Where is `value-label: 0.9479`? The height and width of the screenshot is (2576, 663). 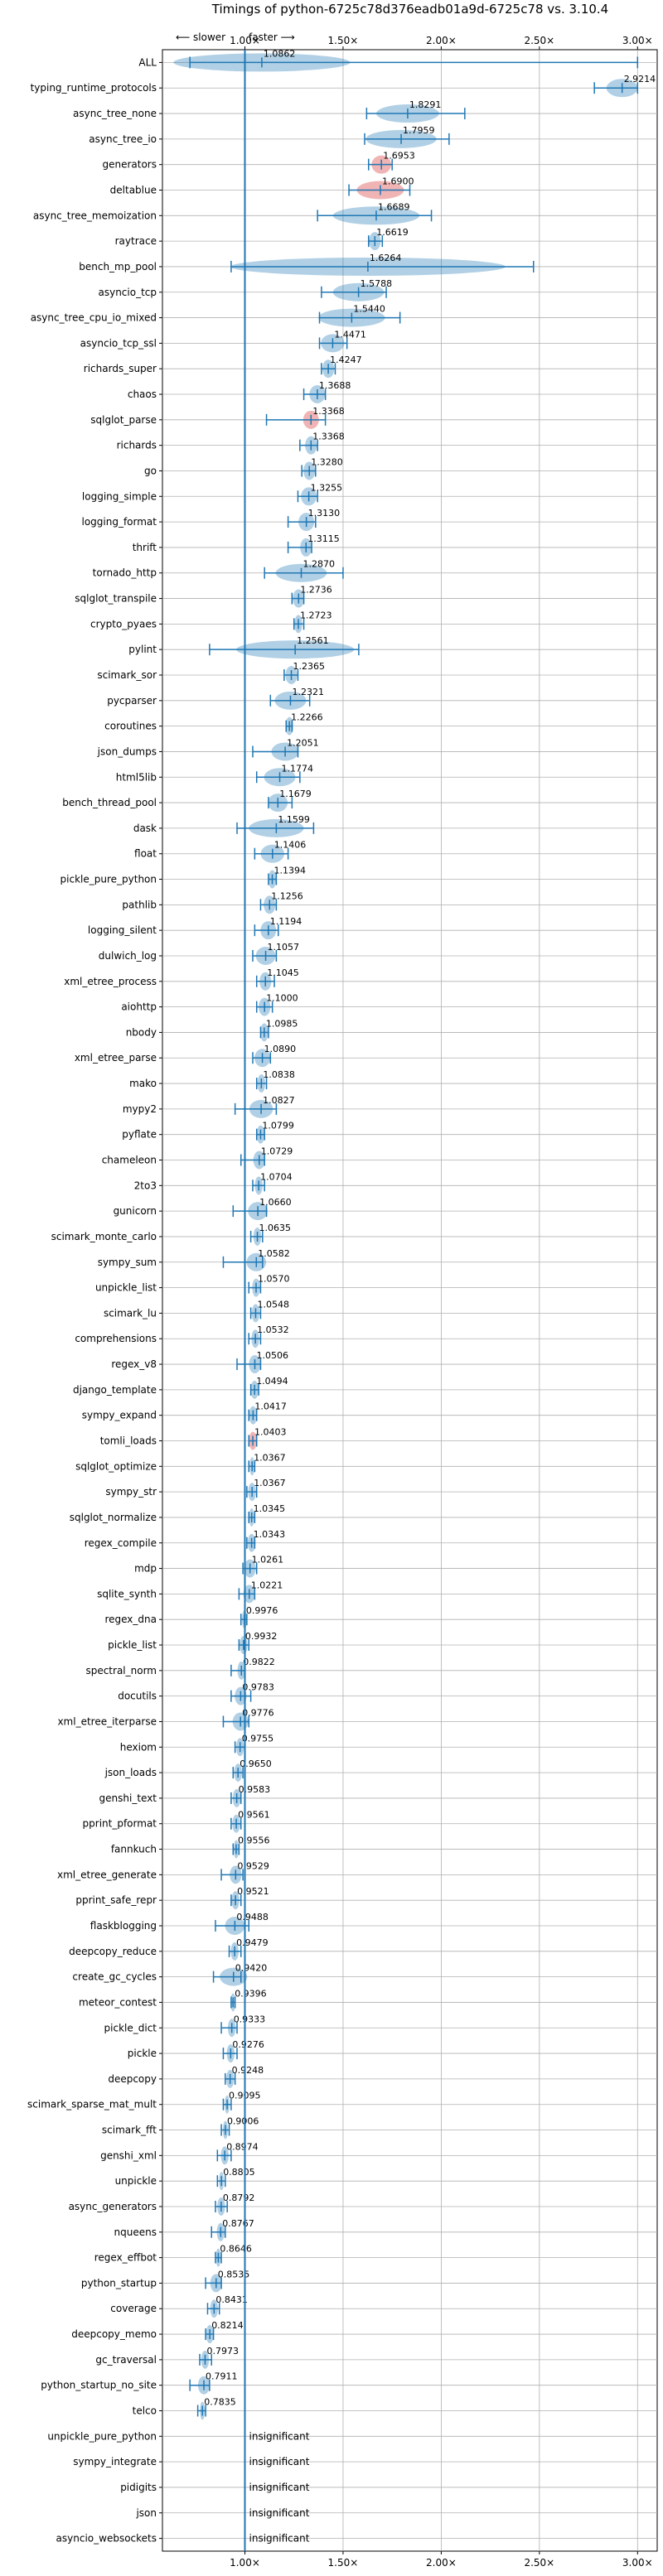
value-label: 0.9479 is located at coordinates (252, 1942).